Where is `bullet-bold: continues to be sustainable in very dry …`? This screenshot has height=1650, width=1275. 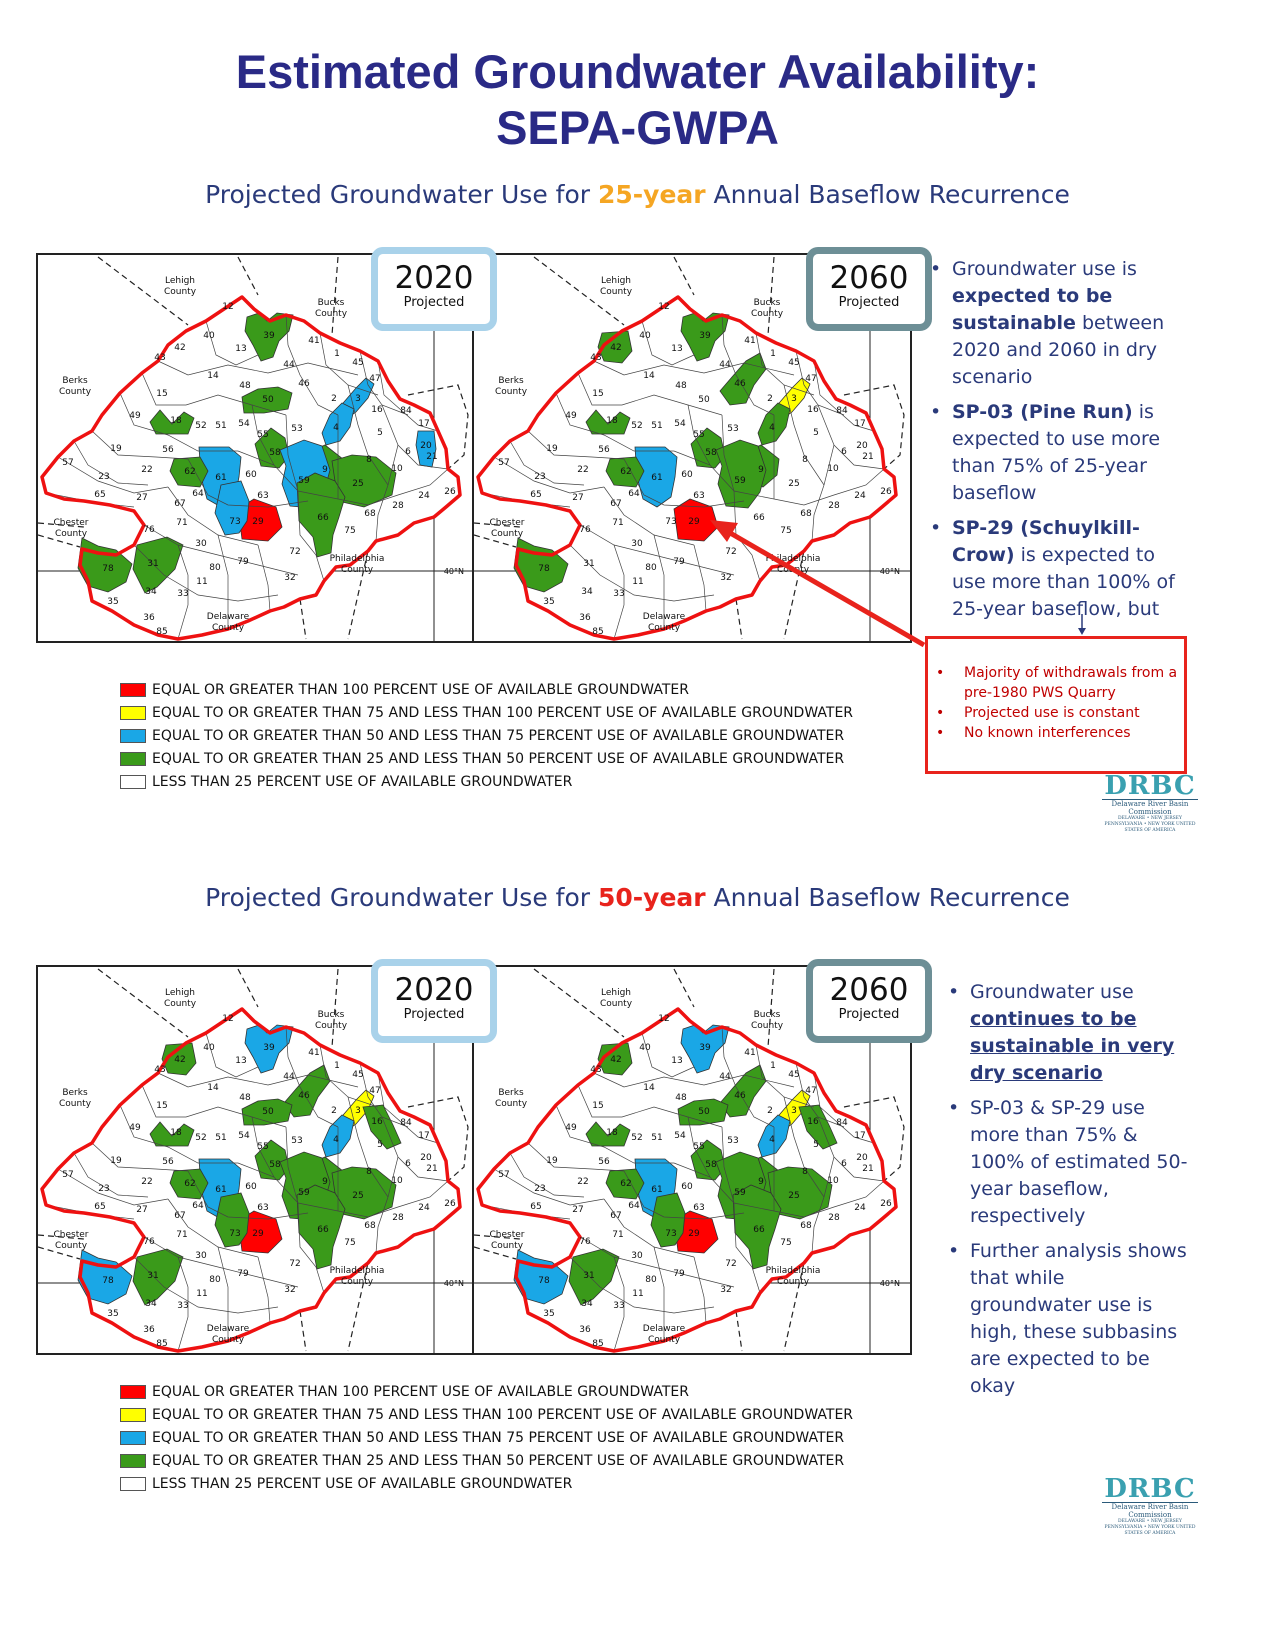 bullet-bold: continues to be sustainable in very dry … is located at coordinates (1072, 1046).